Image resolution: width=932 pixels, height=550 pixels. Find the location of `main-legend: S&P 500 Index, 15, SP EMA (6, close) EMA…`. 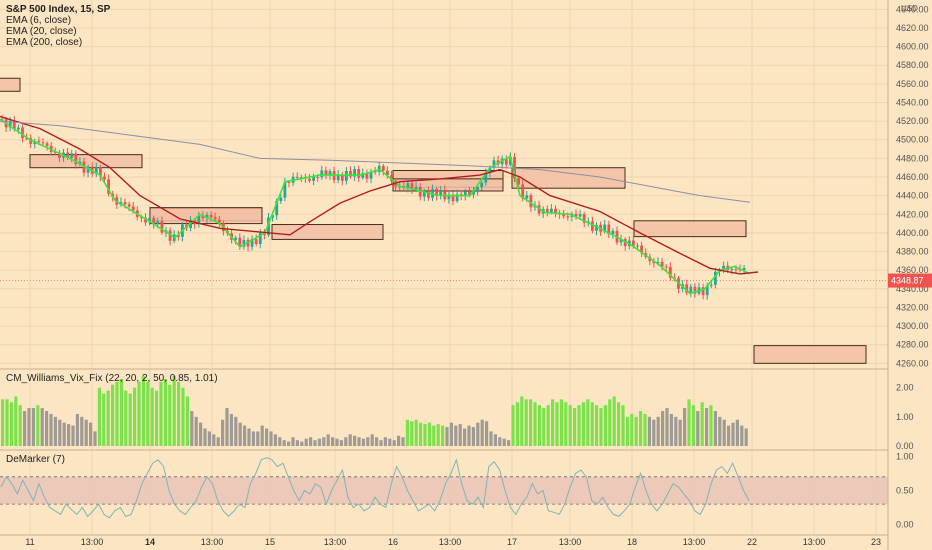

main-legend: S&P 500 Index, 15, SP EMA (6, close) EMA… is located at coordinates (58, 26).